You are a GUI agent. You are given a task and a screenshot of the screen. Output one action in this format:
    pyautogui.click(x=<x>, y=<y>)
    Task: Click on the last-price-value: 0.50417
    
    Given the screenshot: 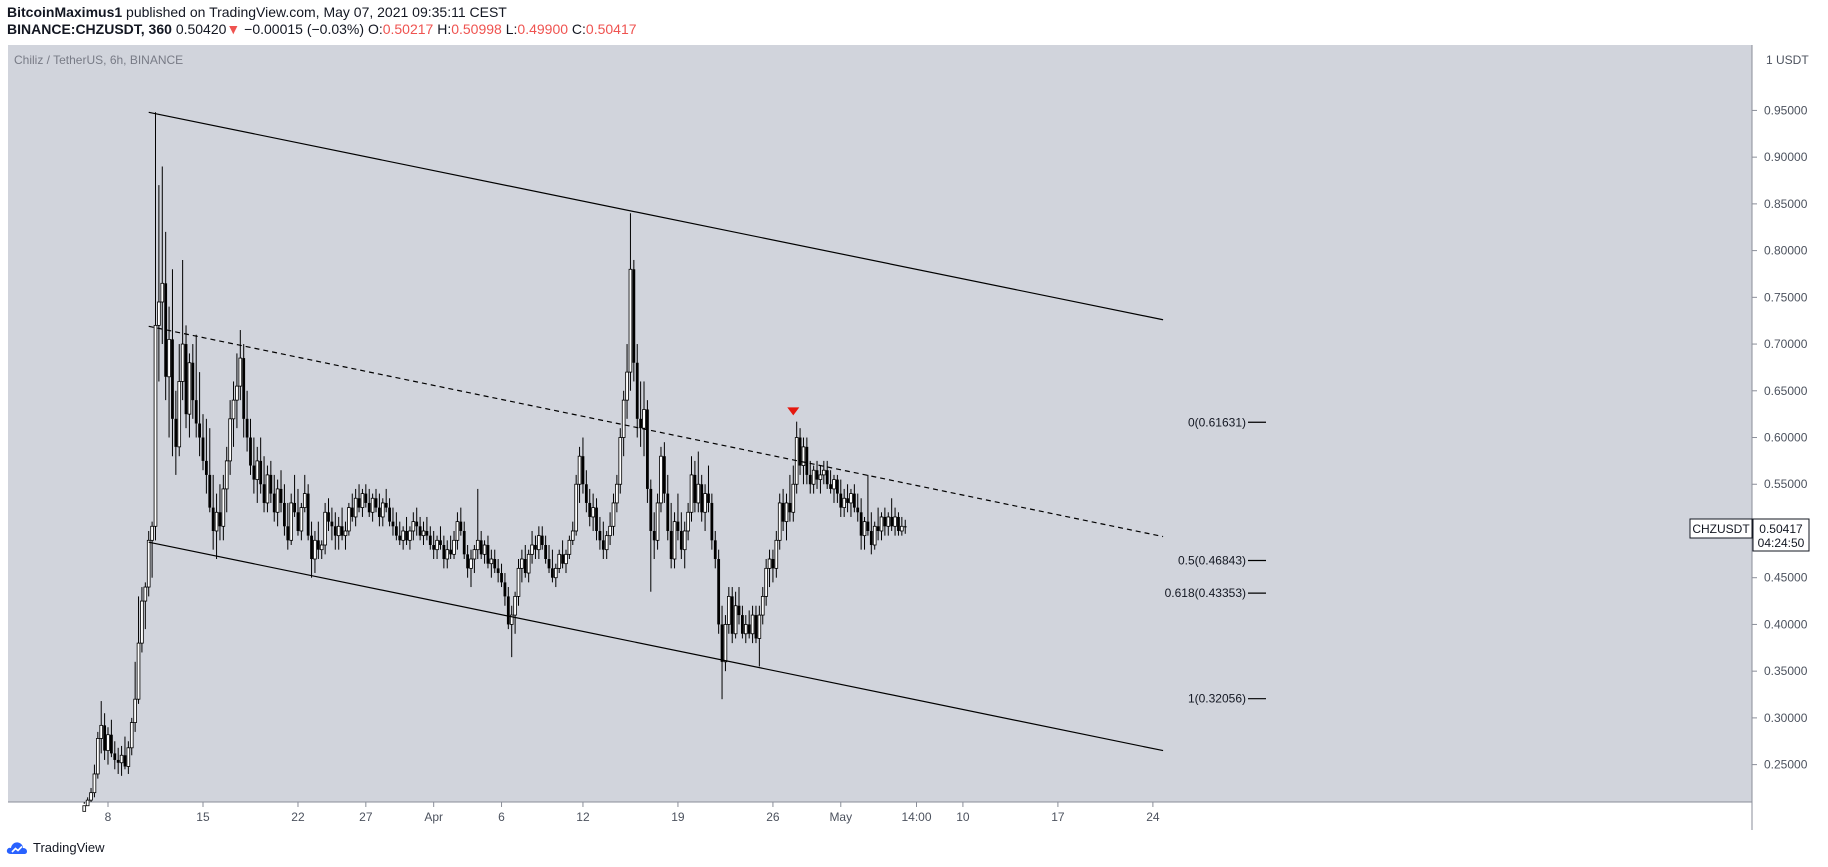 What is the action you would take?
    pyautogui.click(x=1781, y=529)
    